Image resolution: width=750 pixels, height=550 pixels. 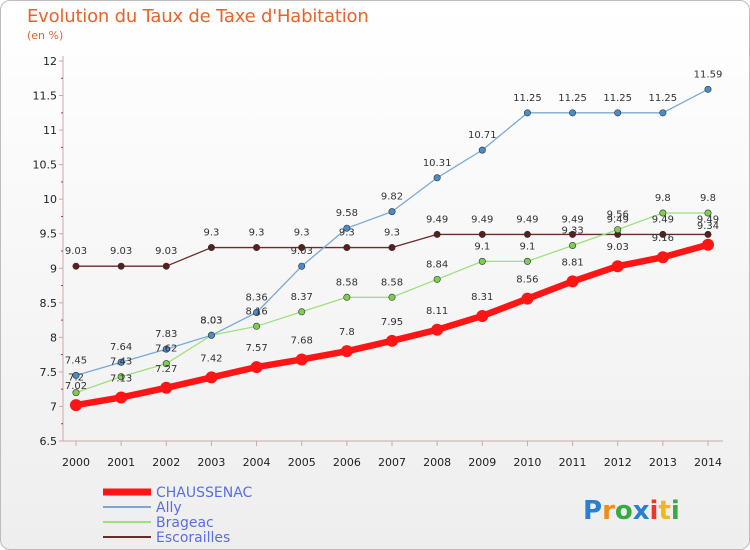 What do you see at coordinates (527, 462) in the screenshot?
I see `x-tick-label: 2010` at bounding box center [527, 462].